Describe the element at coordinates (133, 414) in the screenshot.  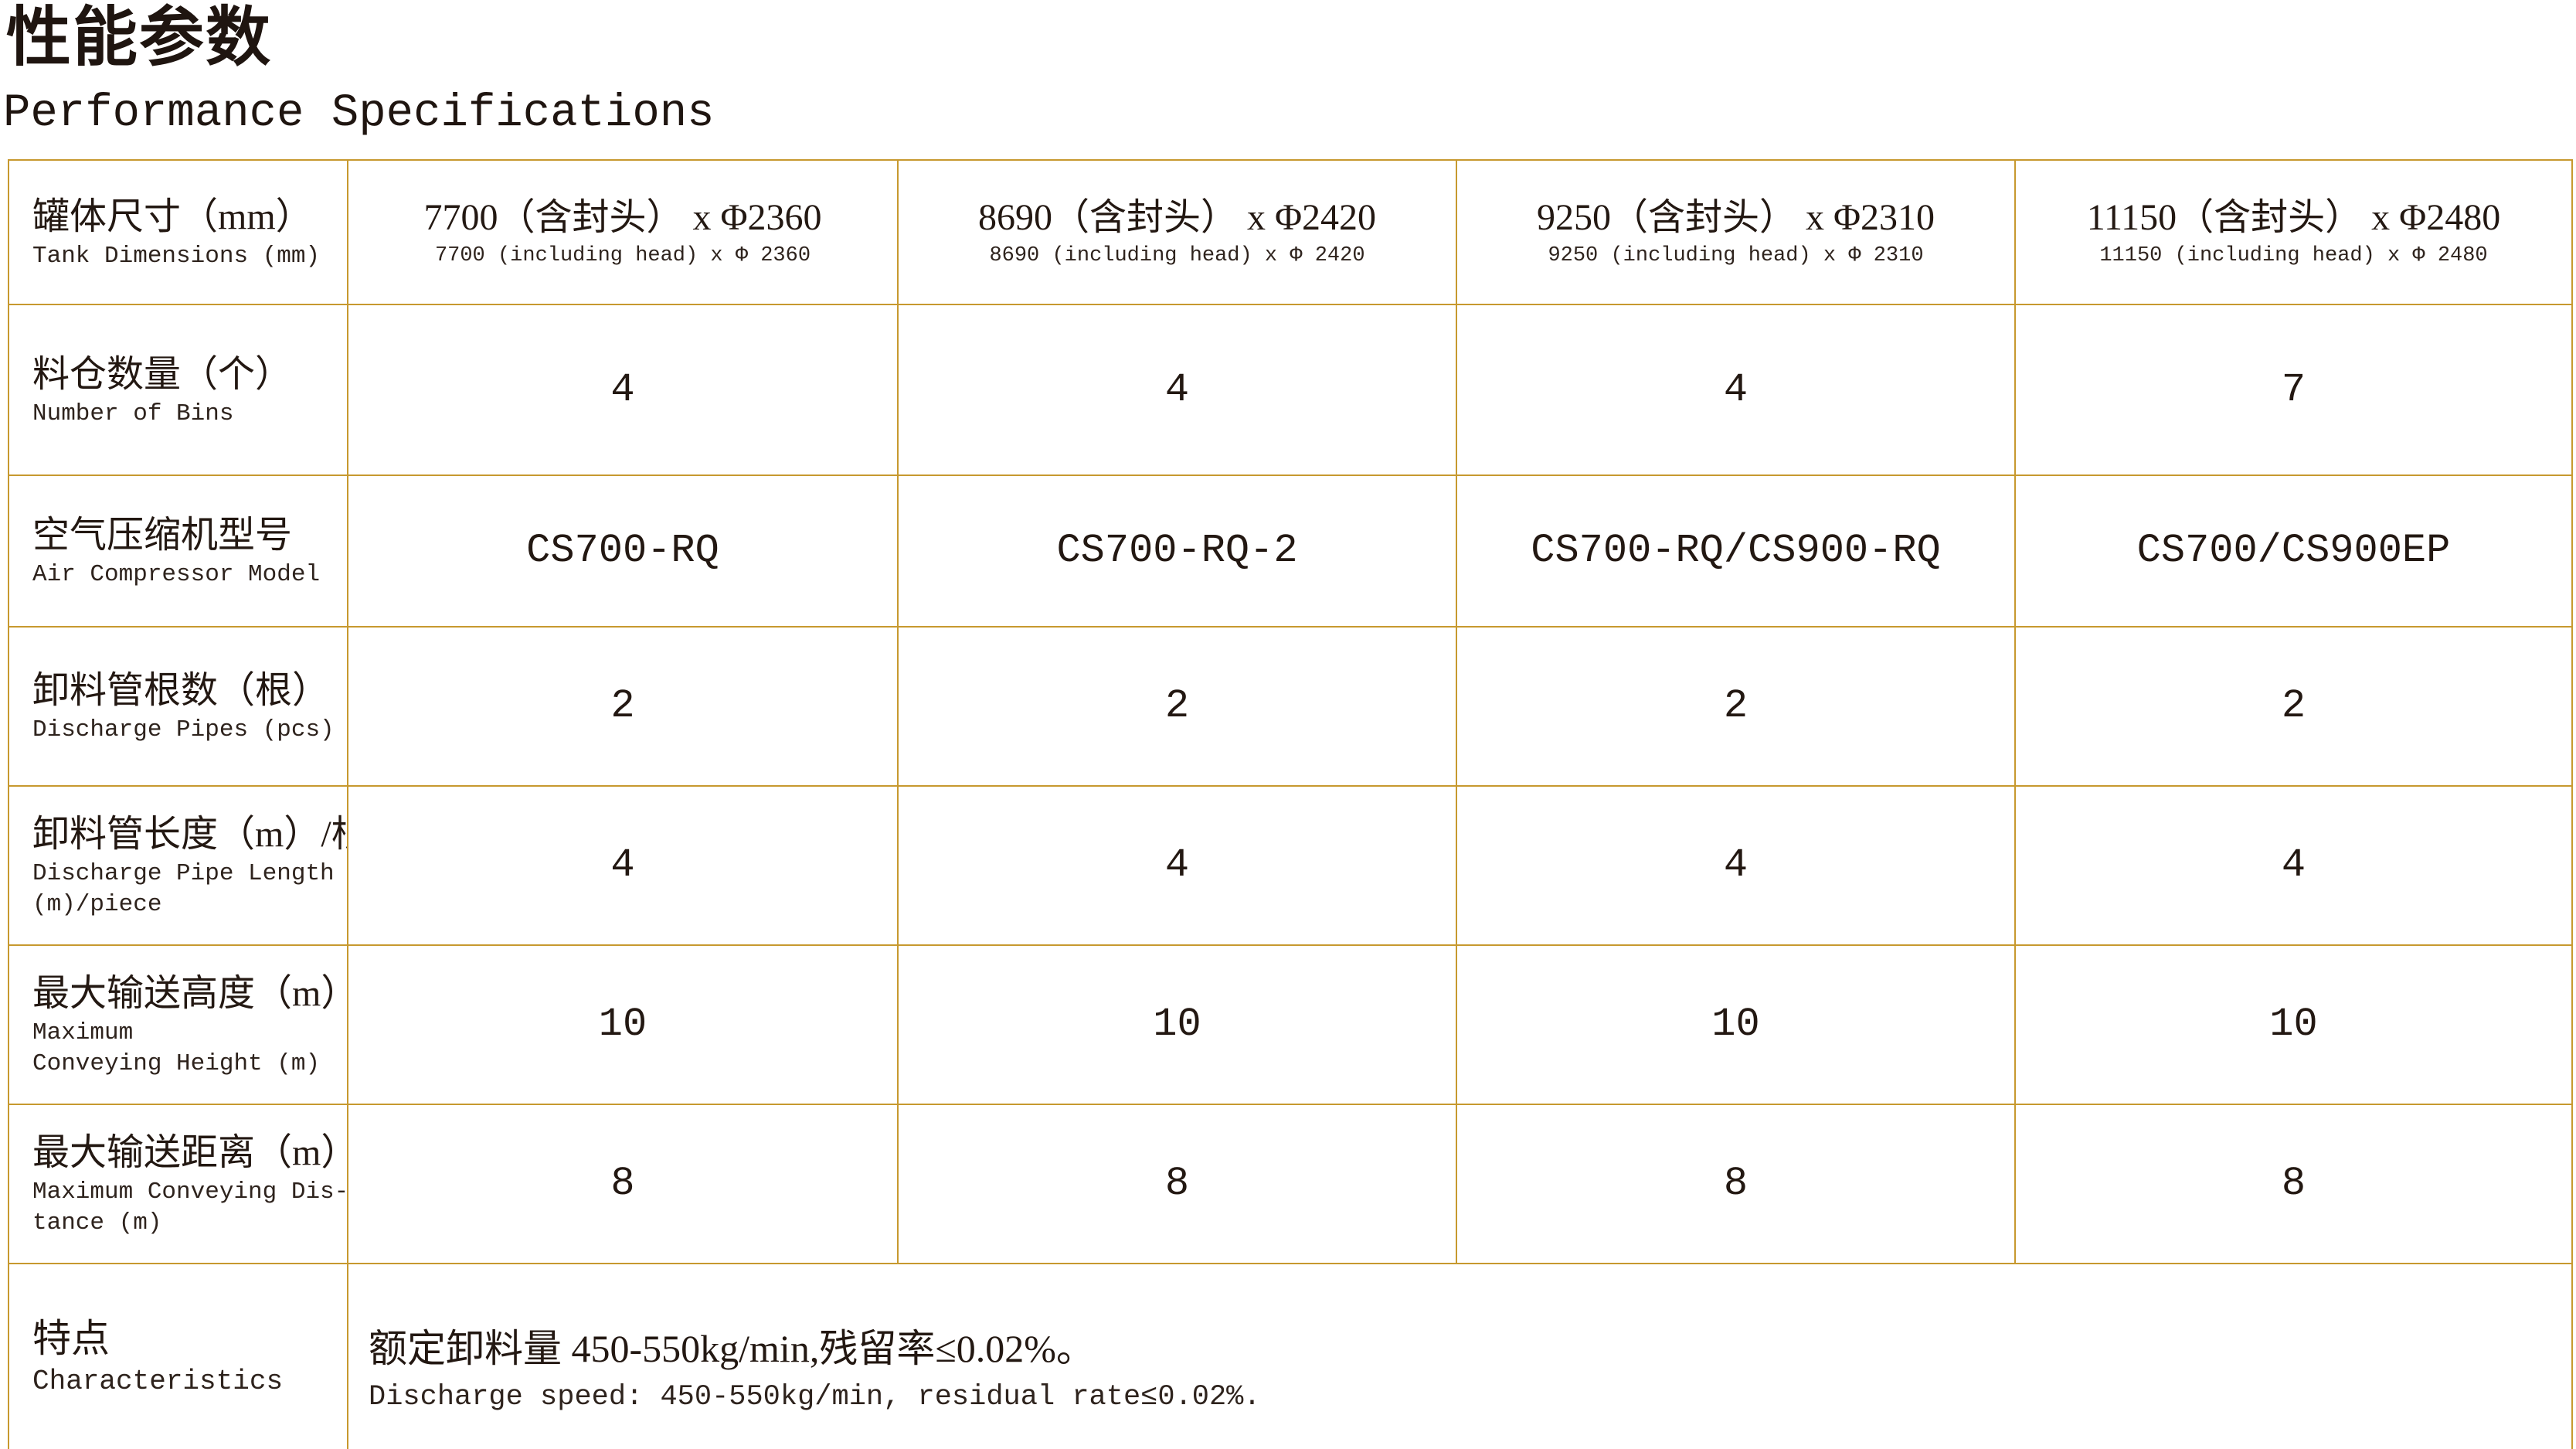
I see `row-label-en: Number of Bins` at that location.